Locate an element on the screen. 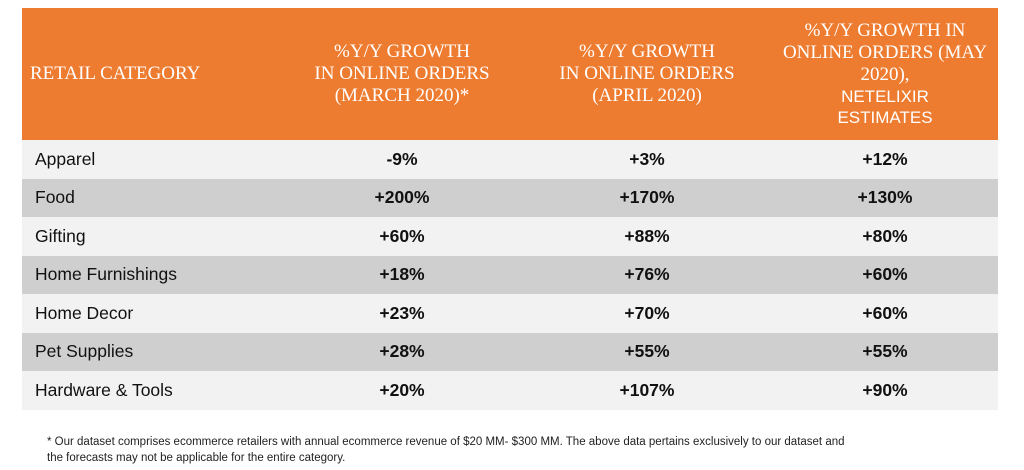  march-value-cell: -9% is located at coordinates (402, 159).